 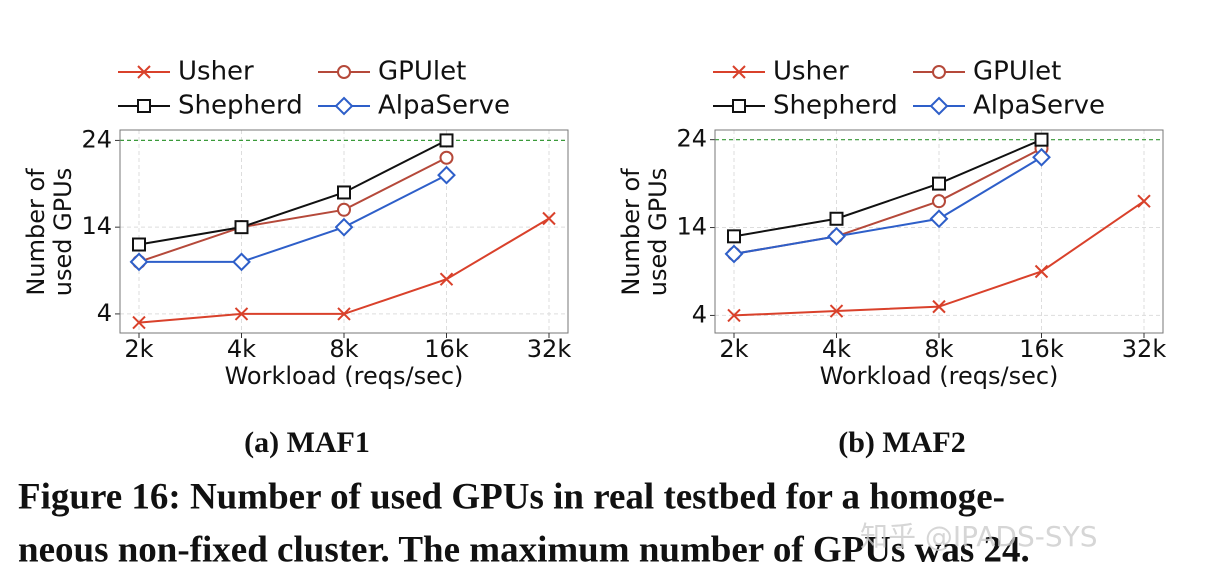 What do you see at coordinates (901, 442) in the screenshot?
I see `subplot-title: (b) MAF2` at bounding box center [901, 442].